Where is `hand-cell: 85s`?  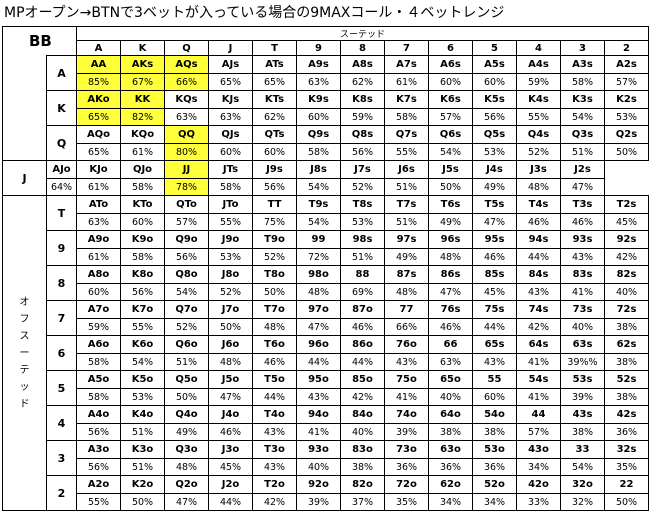
hand-cell: 85s is located at coordinates (494, 274).